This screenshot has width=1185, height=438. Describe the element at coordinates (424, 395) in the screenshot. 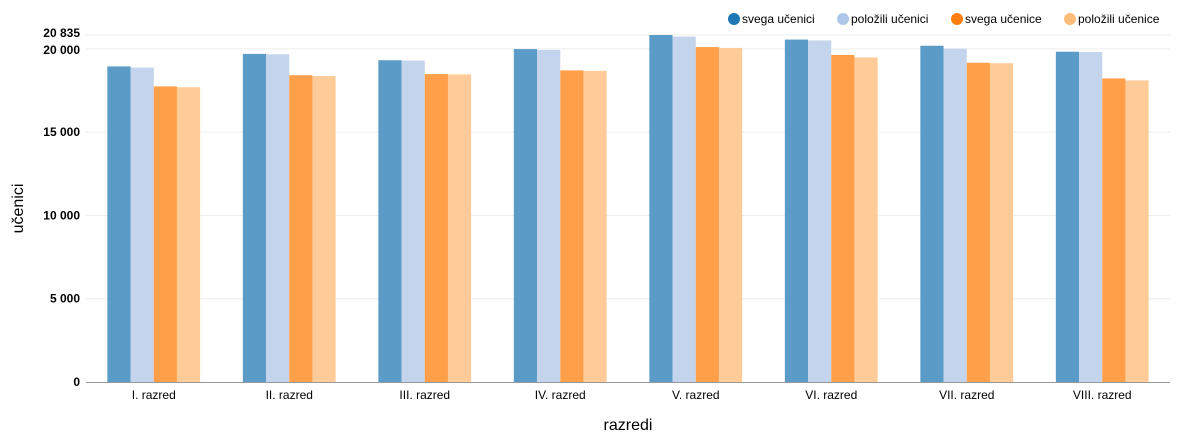

I see `x-tick-label: III. razred` at that location.